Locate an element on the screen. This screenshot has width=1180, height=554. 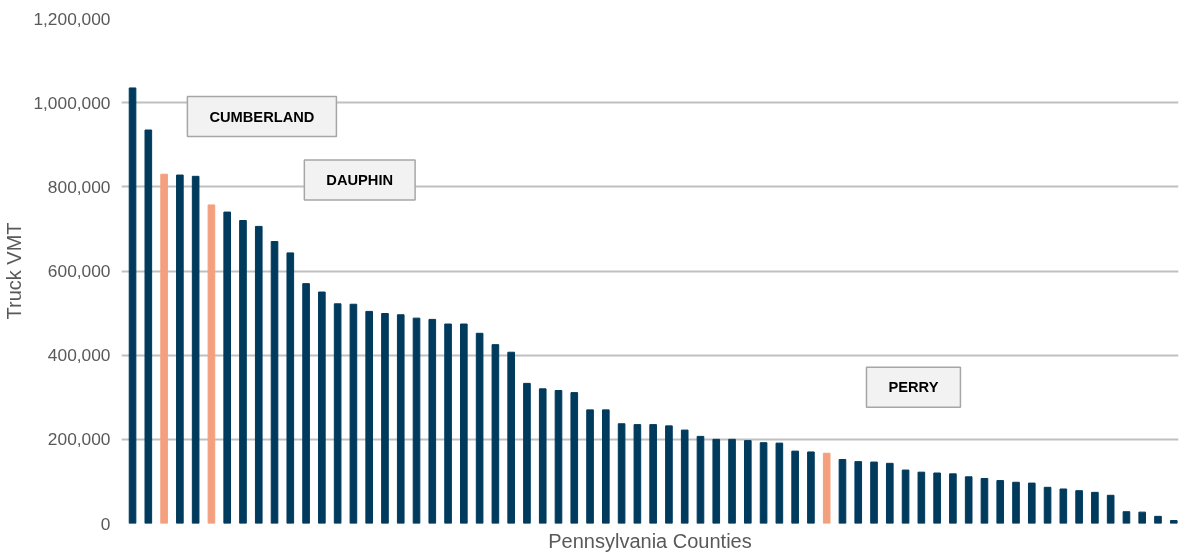
annotation: PERRY is located at coordinates (913, 387).